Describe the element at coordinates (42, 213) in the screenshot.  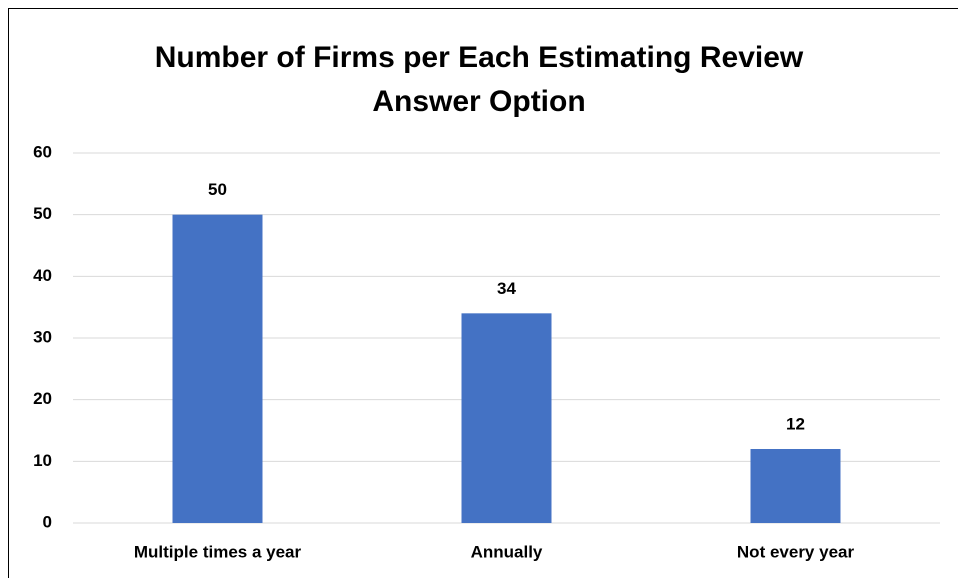
I see `y-tick-label: 50` at that location.